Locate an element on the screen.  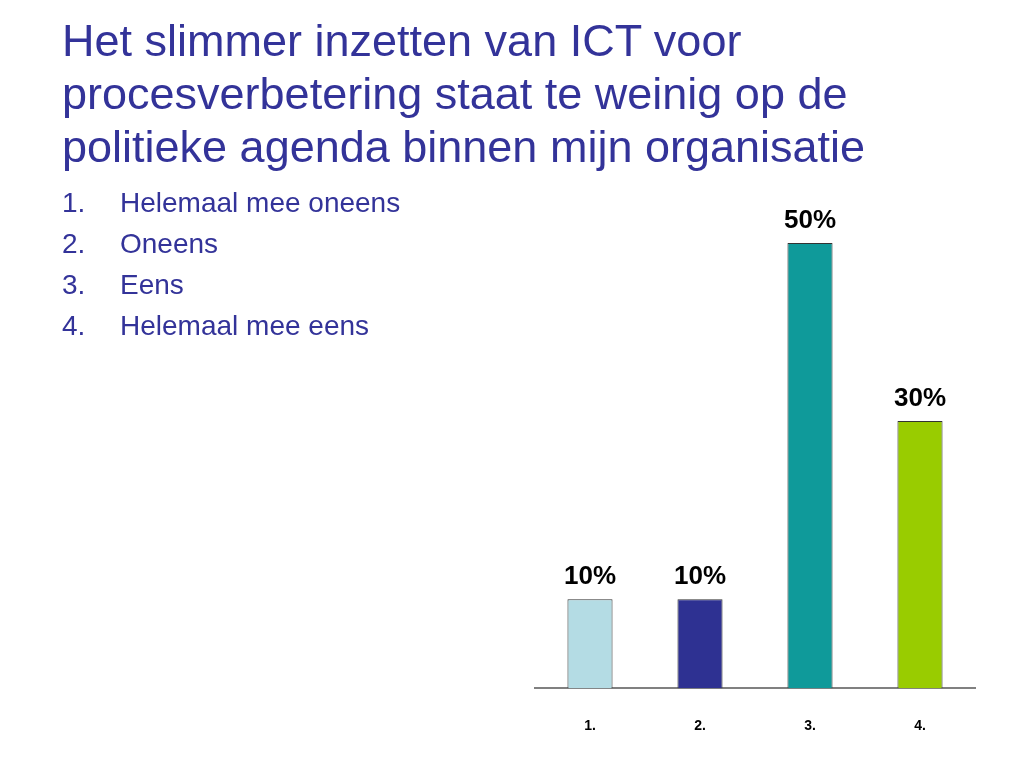
text: 1. Helemaal mee oneens is located at coordinates (231, 202).